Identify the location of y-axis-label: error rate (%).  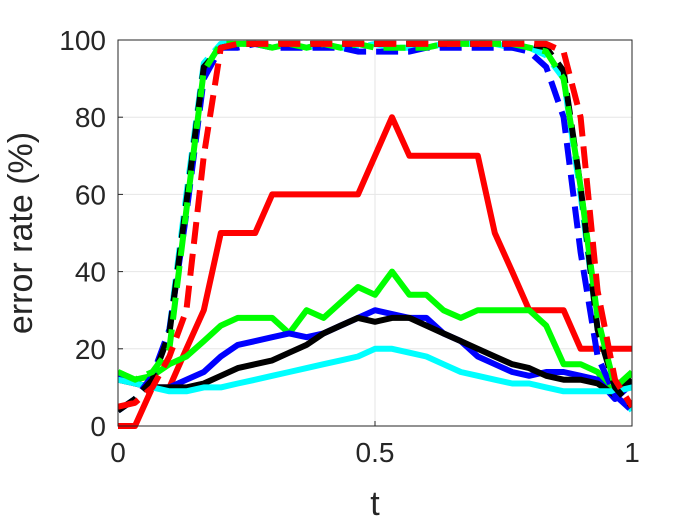
(21, 233).